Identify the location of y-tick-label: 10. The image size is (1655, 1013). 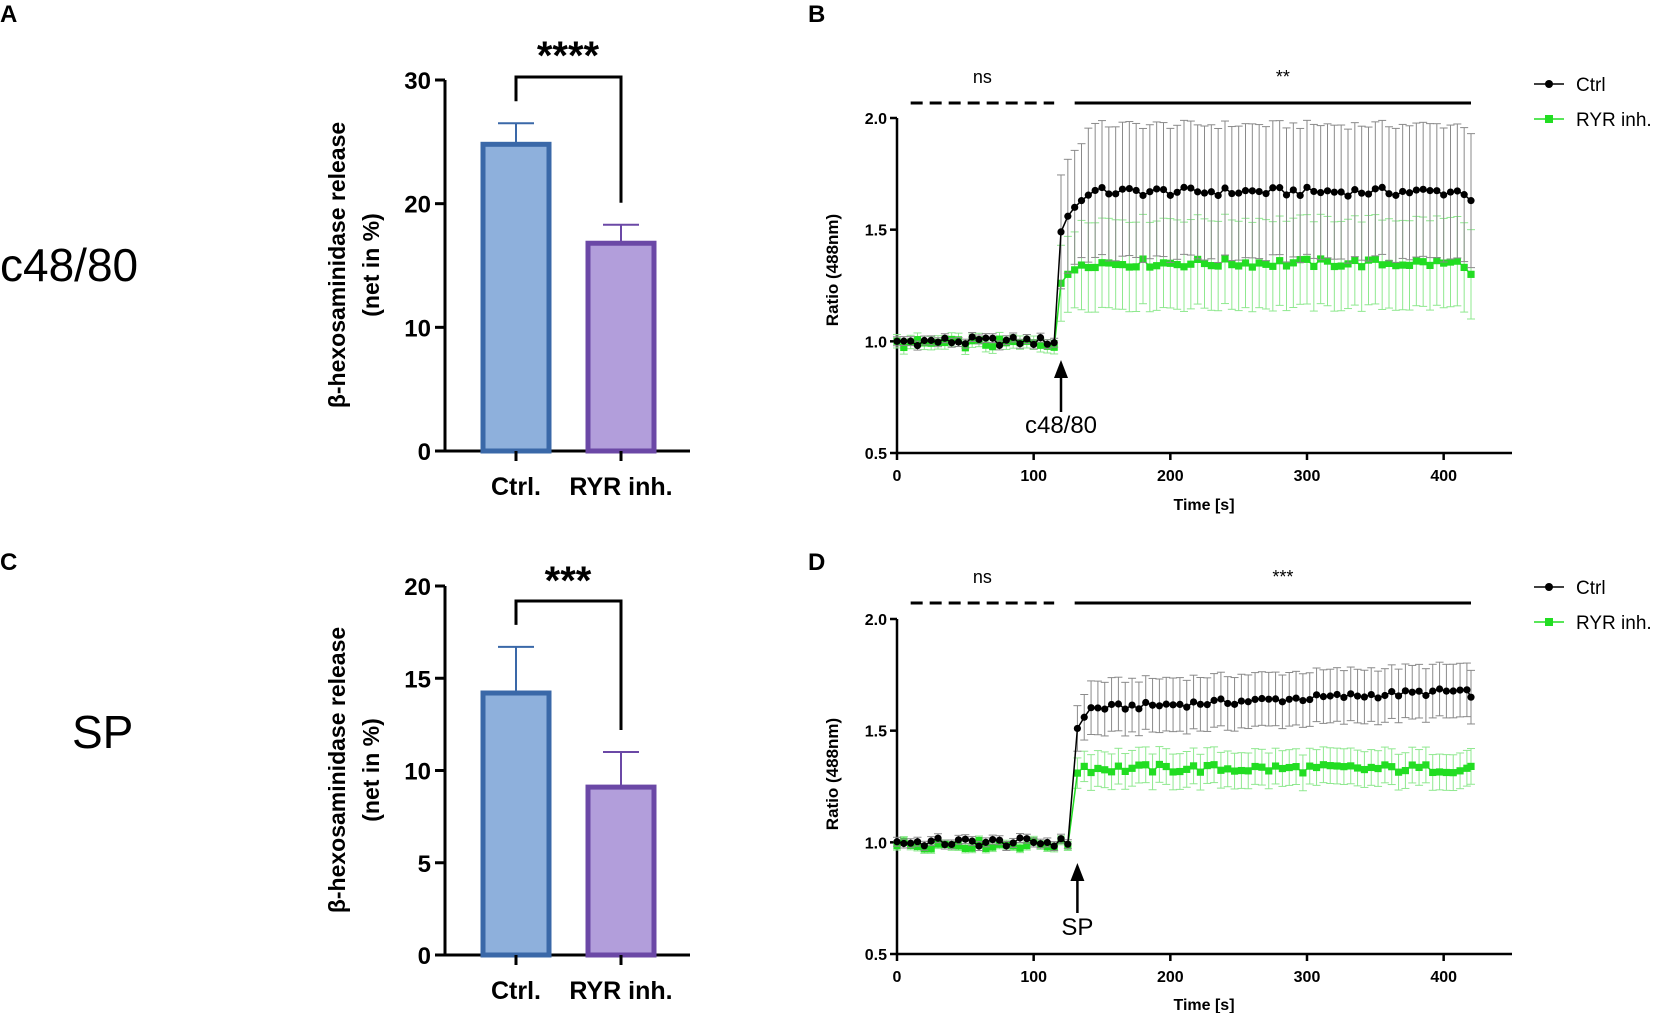
(417, 328).